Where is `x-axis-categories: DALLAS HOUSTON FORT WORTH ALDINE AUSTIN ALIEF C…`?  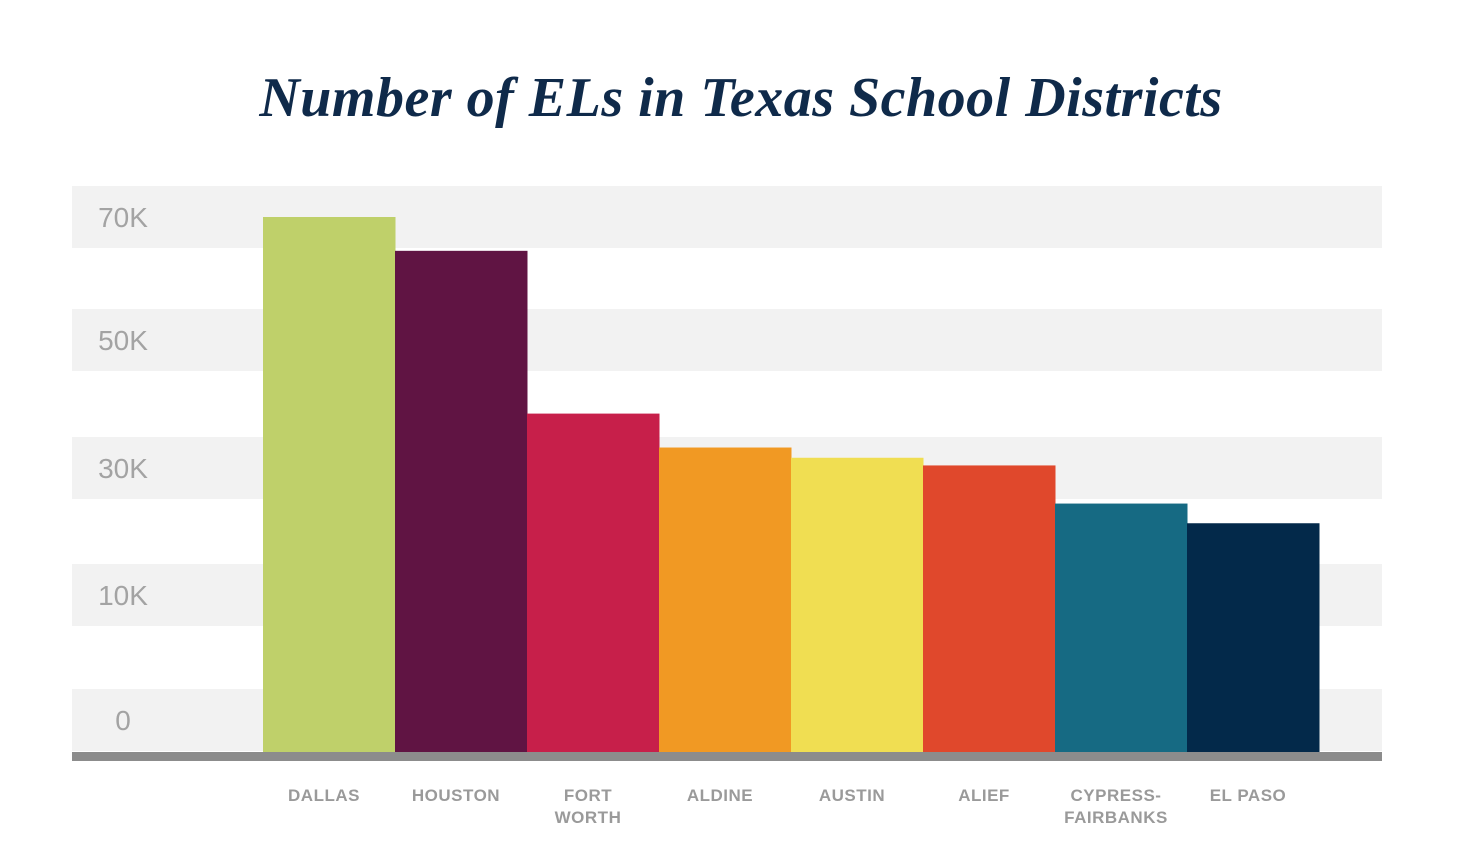
x-axis-categories: DALLAS HOUSTON FORT WORTH ALDINE AUSTIN ALIEF C… is located at coordinates (787, 806).